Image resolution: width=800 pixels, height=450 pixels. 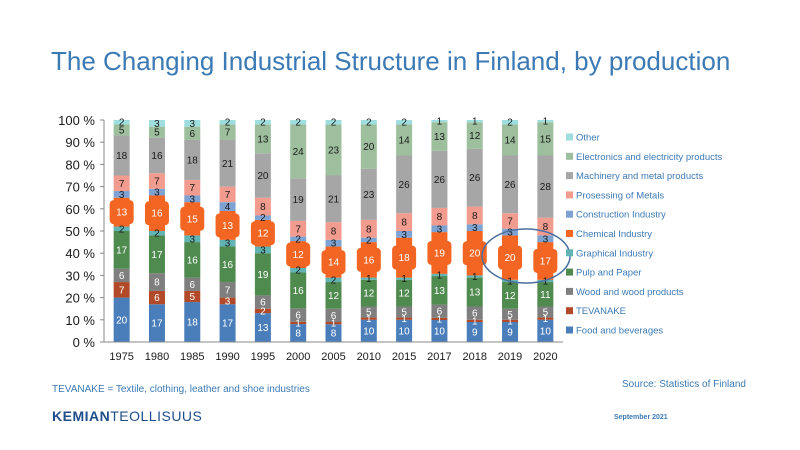 I want to click on data-label: 17, so click(x=157, y=255).